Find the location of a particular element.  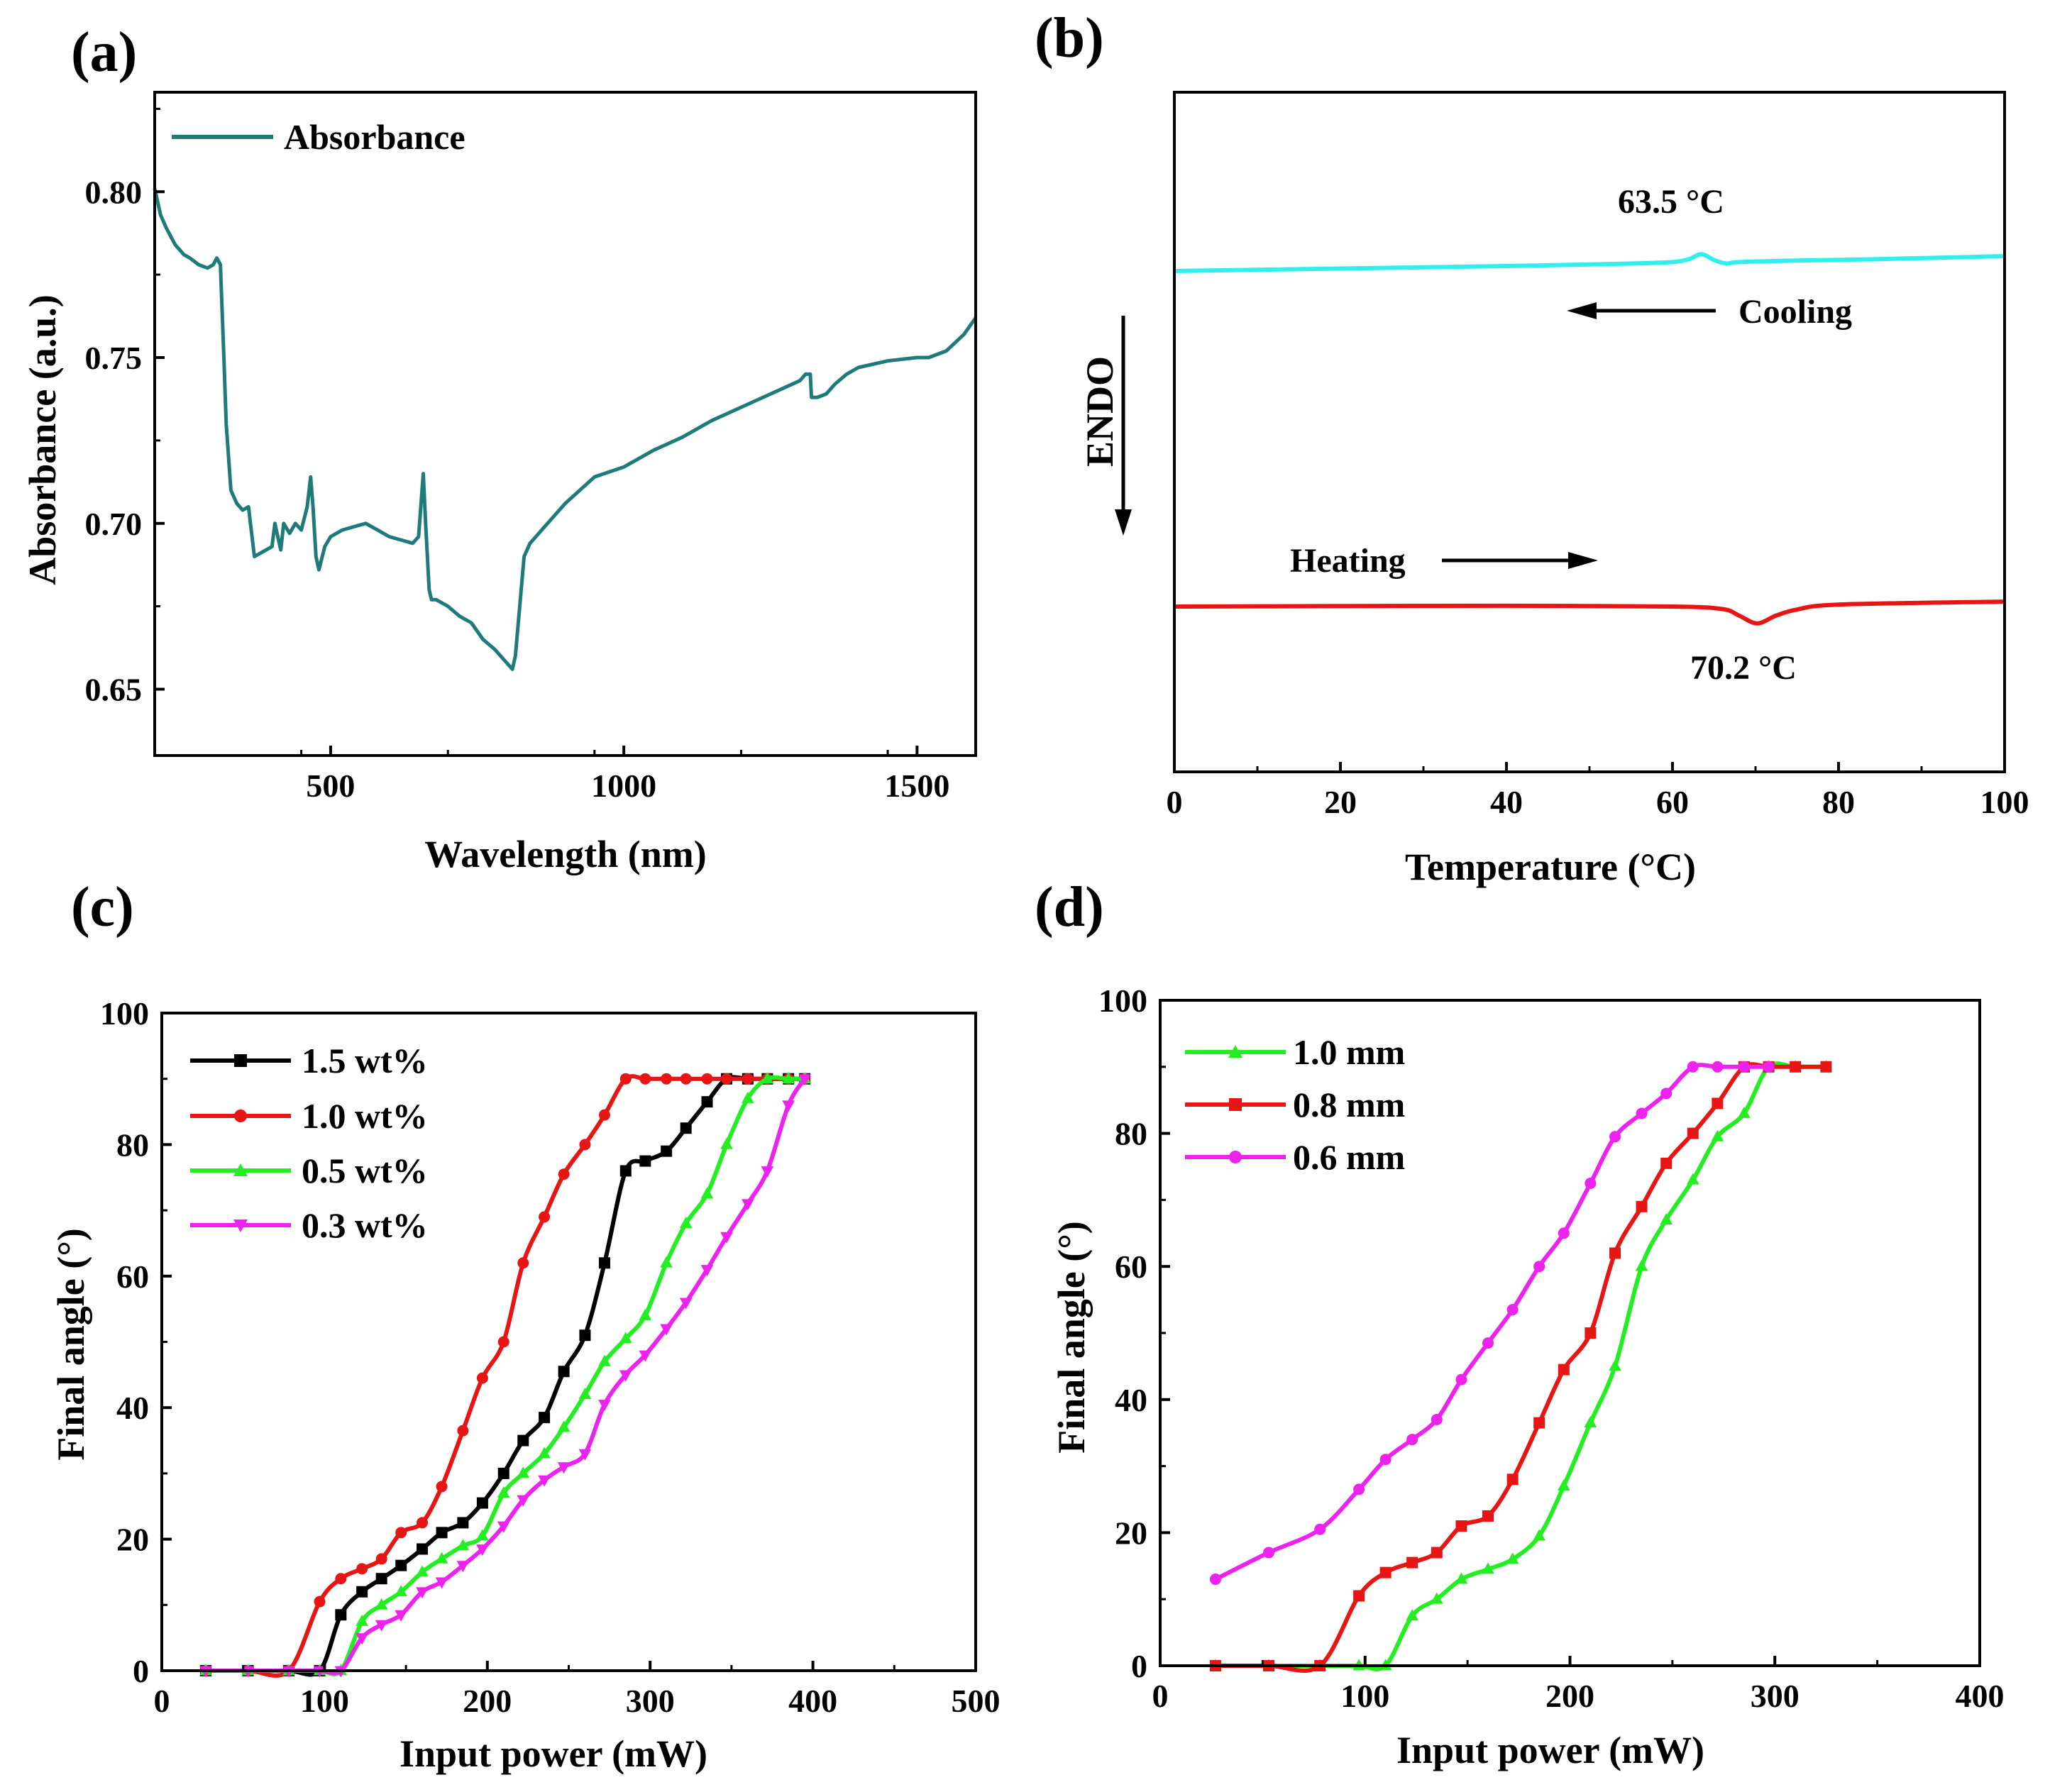

panel-c-legend: 1.5 wt% 1.0 wt% 0.5 wt% 0.3 wt% is located at coordinates (309, 1143).